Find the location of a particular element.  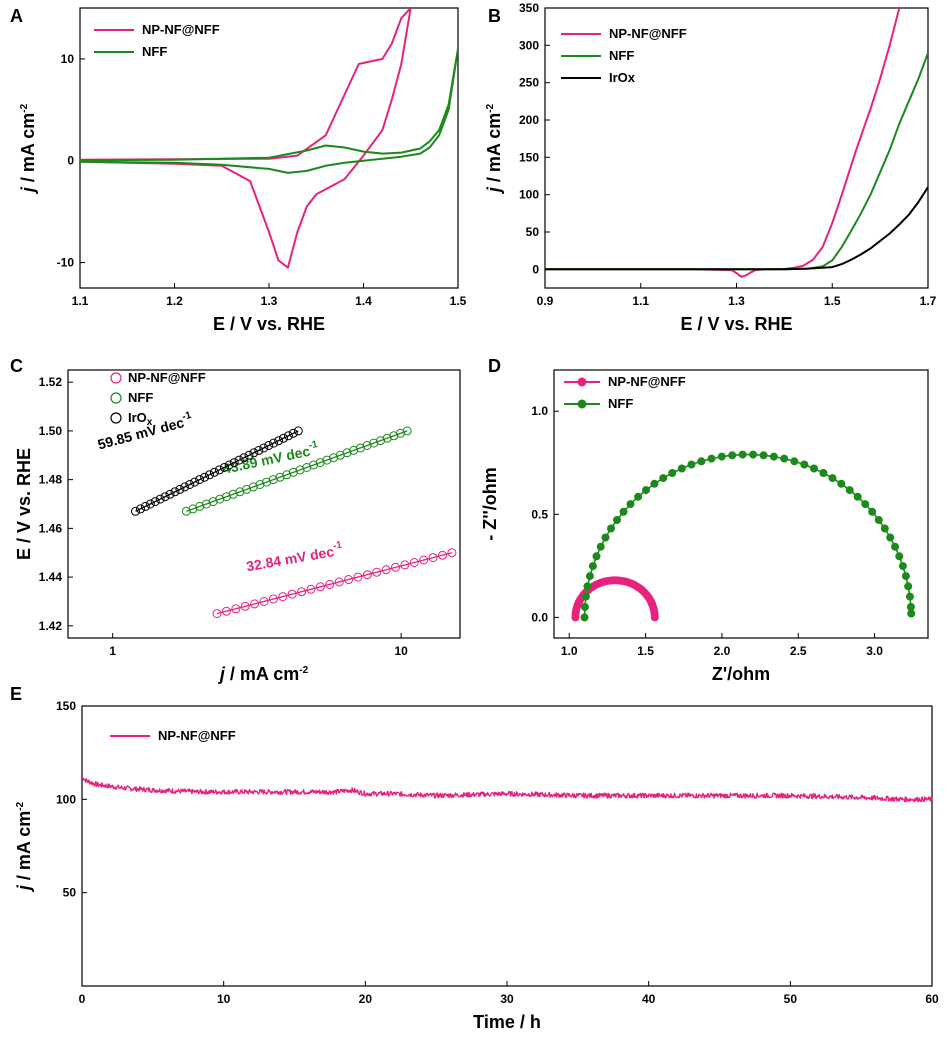

legend: NP-NF@NFF NFF is located at coordinates (625, 392).